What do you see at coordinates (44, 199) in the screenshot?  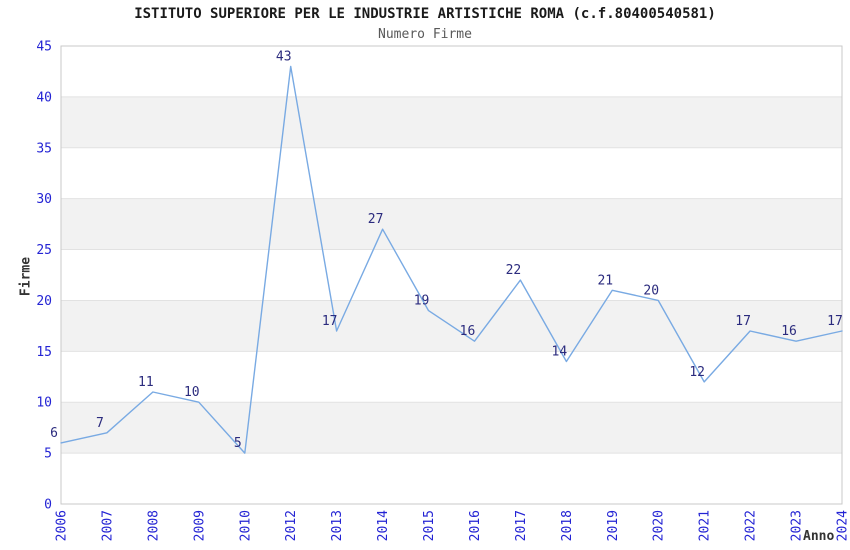 I see `y-tick-label: 30` at bounding box center [44, 199].